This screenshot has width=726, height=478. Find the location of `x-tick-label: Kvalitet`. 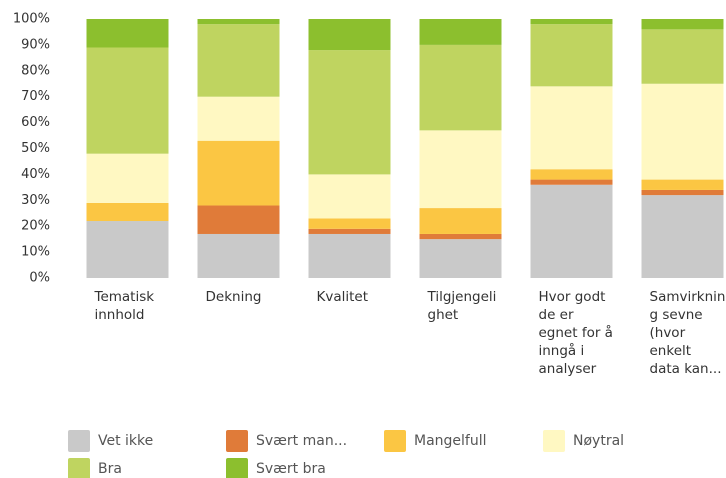

x-tick-label: Kvalitet is located at coordinates (342, 297).